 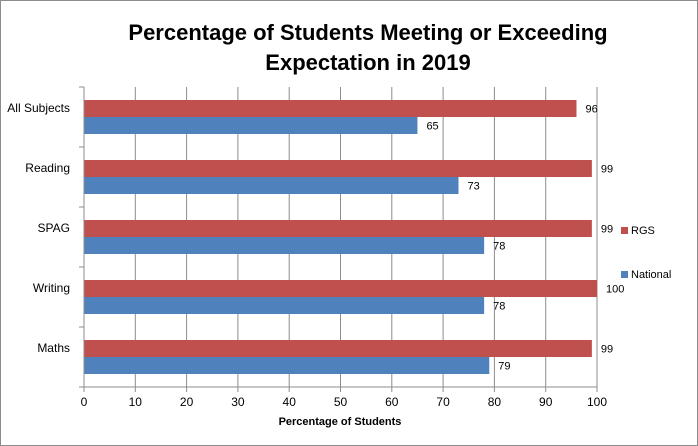 What do you see at coordinates (646, 253) in the screenshot?
I see `legend: RGS National` at bounding box center [646, 253].